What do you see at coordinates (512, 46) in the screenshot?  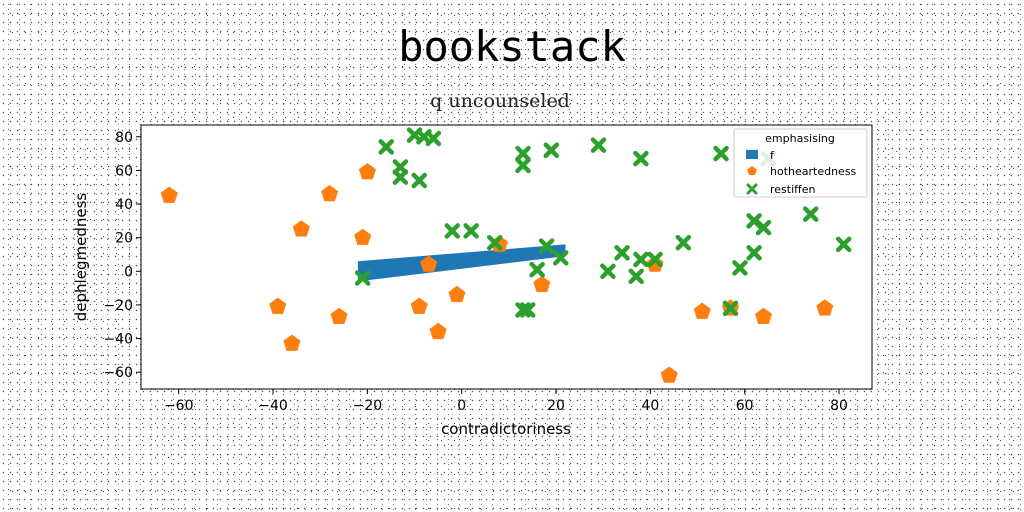 I see `chart-title: bookstack` at bounding box center [512, 46].